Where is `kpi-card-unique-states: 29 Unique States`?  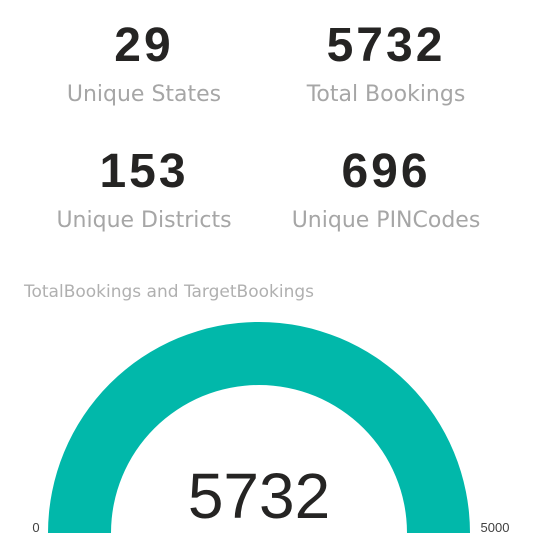 kpi-card-unique-states: 29 Unique States is located at coordinates (144, 64).